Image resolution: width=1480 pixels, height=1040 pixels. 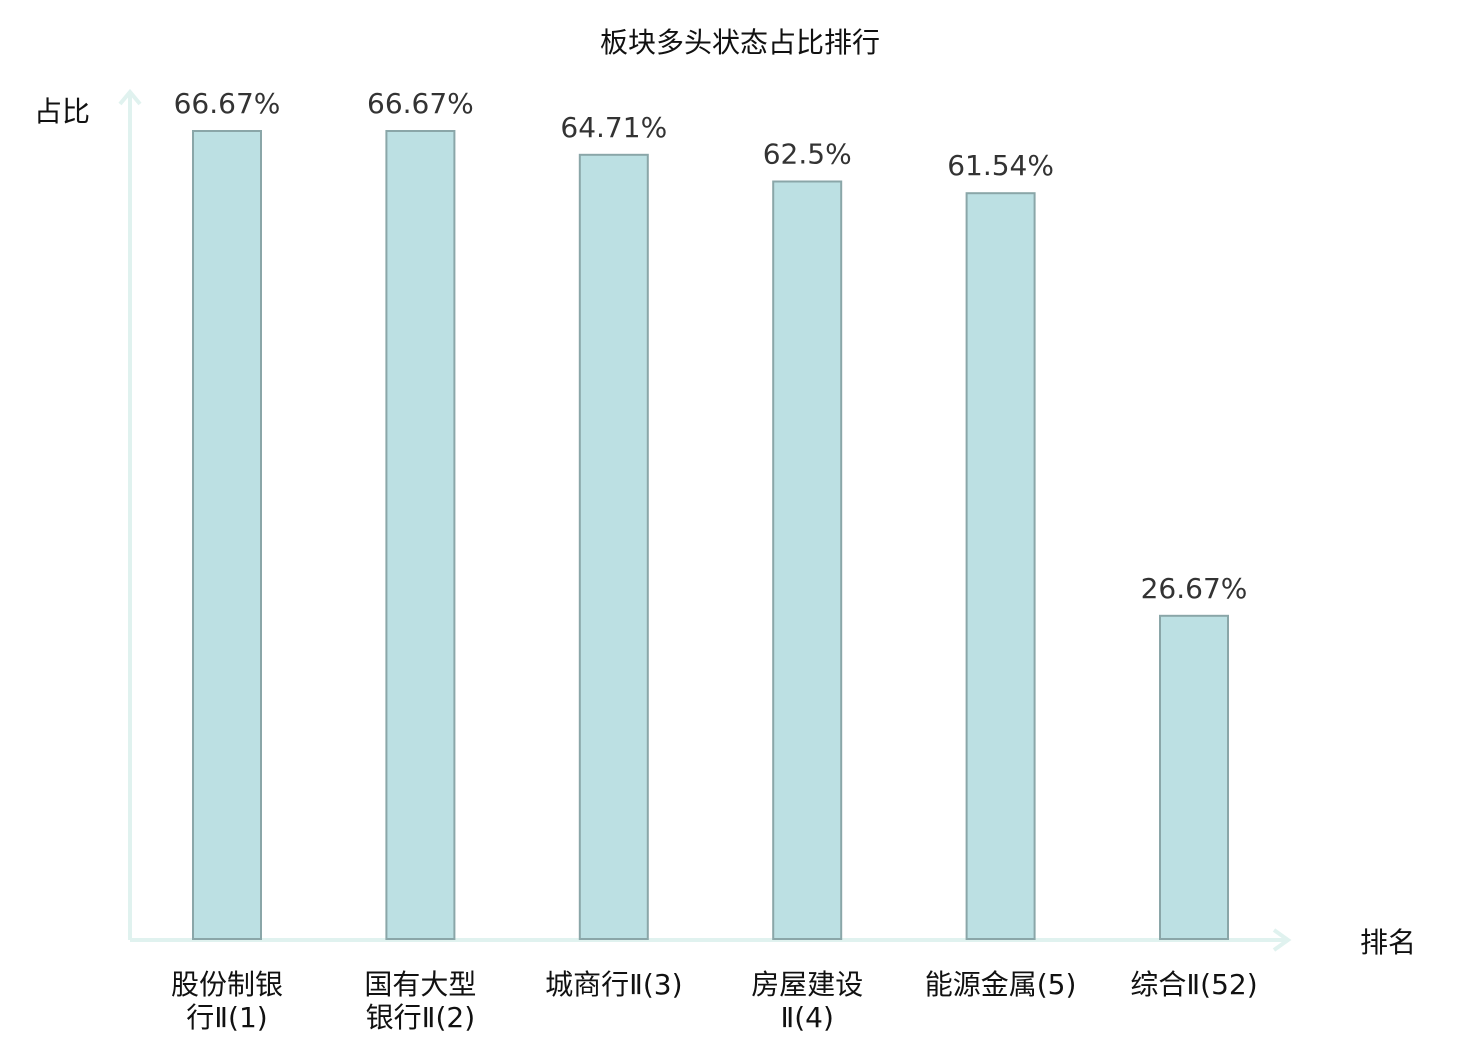 I want to click on category-label-line: 能源金属(5), so click(x=1001, y=984).